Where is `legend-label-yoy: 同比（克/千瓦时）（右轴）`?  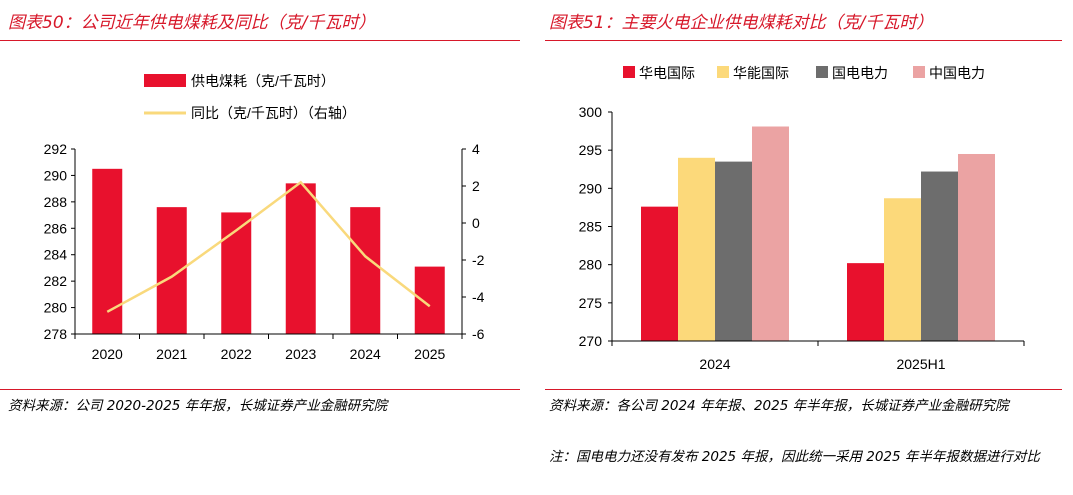 legend-label-yoy: 同比（克/千瓦时）（右轴） is located at coordinates (273, 113).